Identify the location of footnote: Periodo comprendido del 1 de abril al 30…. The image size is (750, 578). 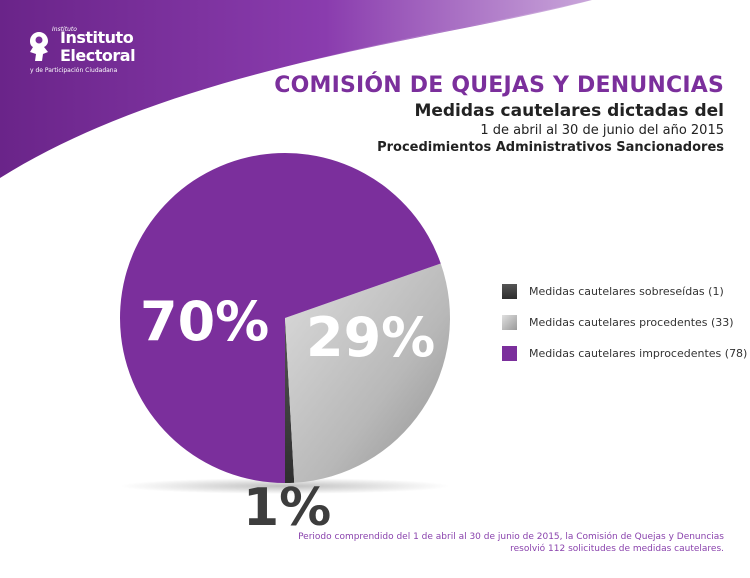
(511, 543).